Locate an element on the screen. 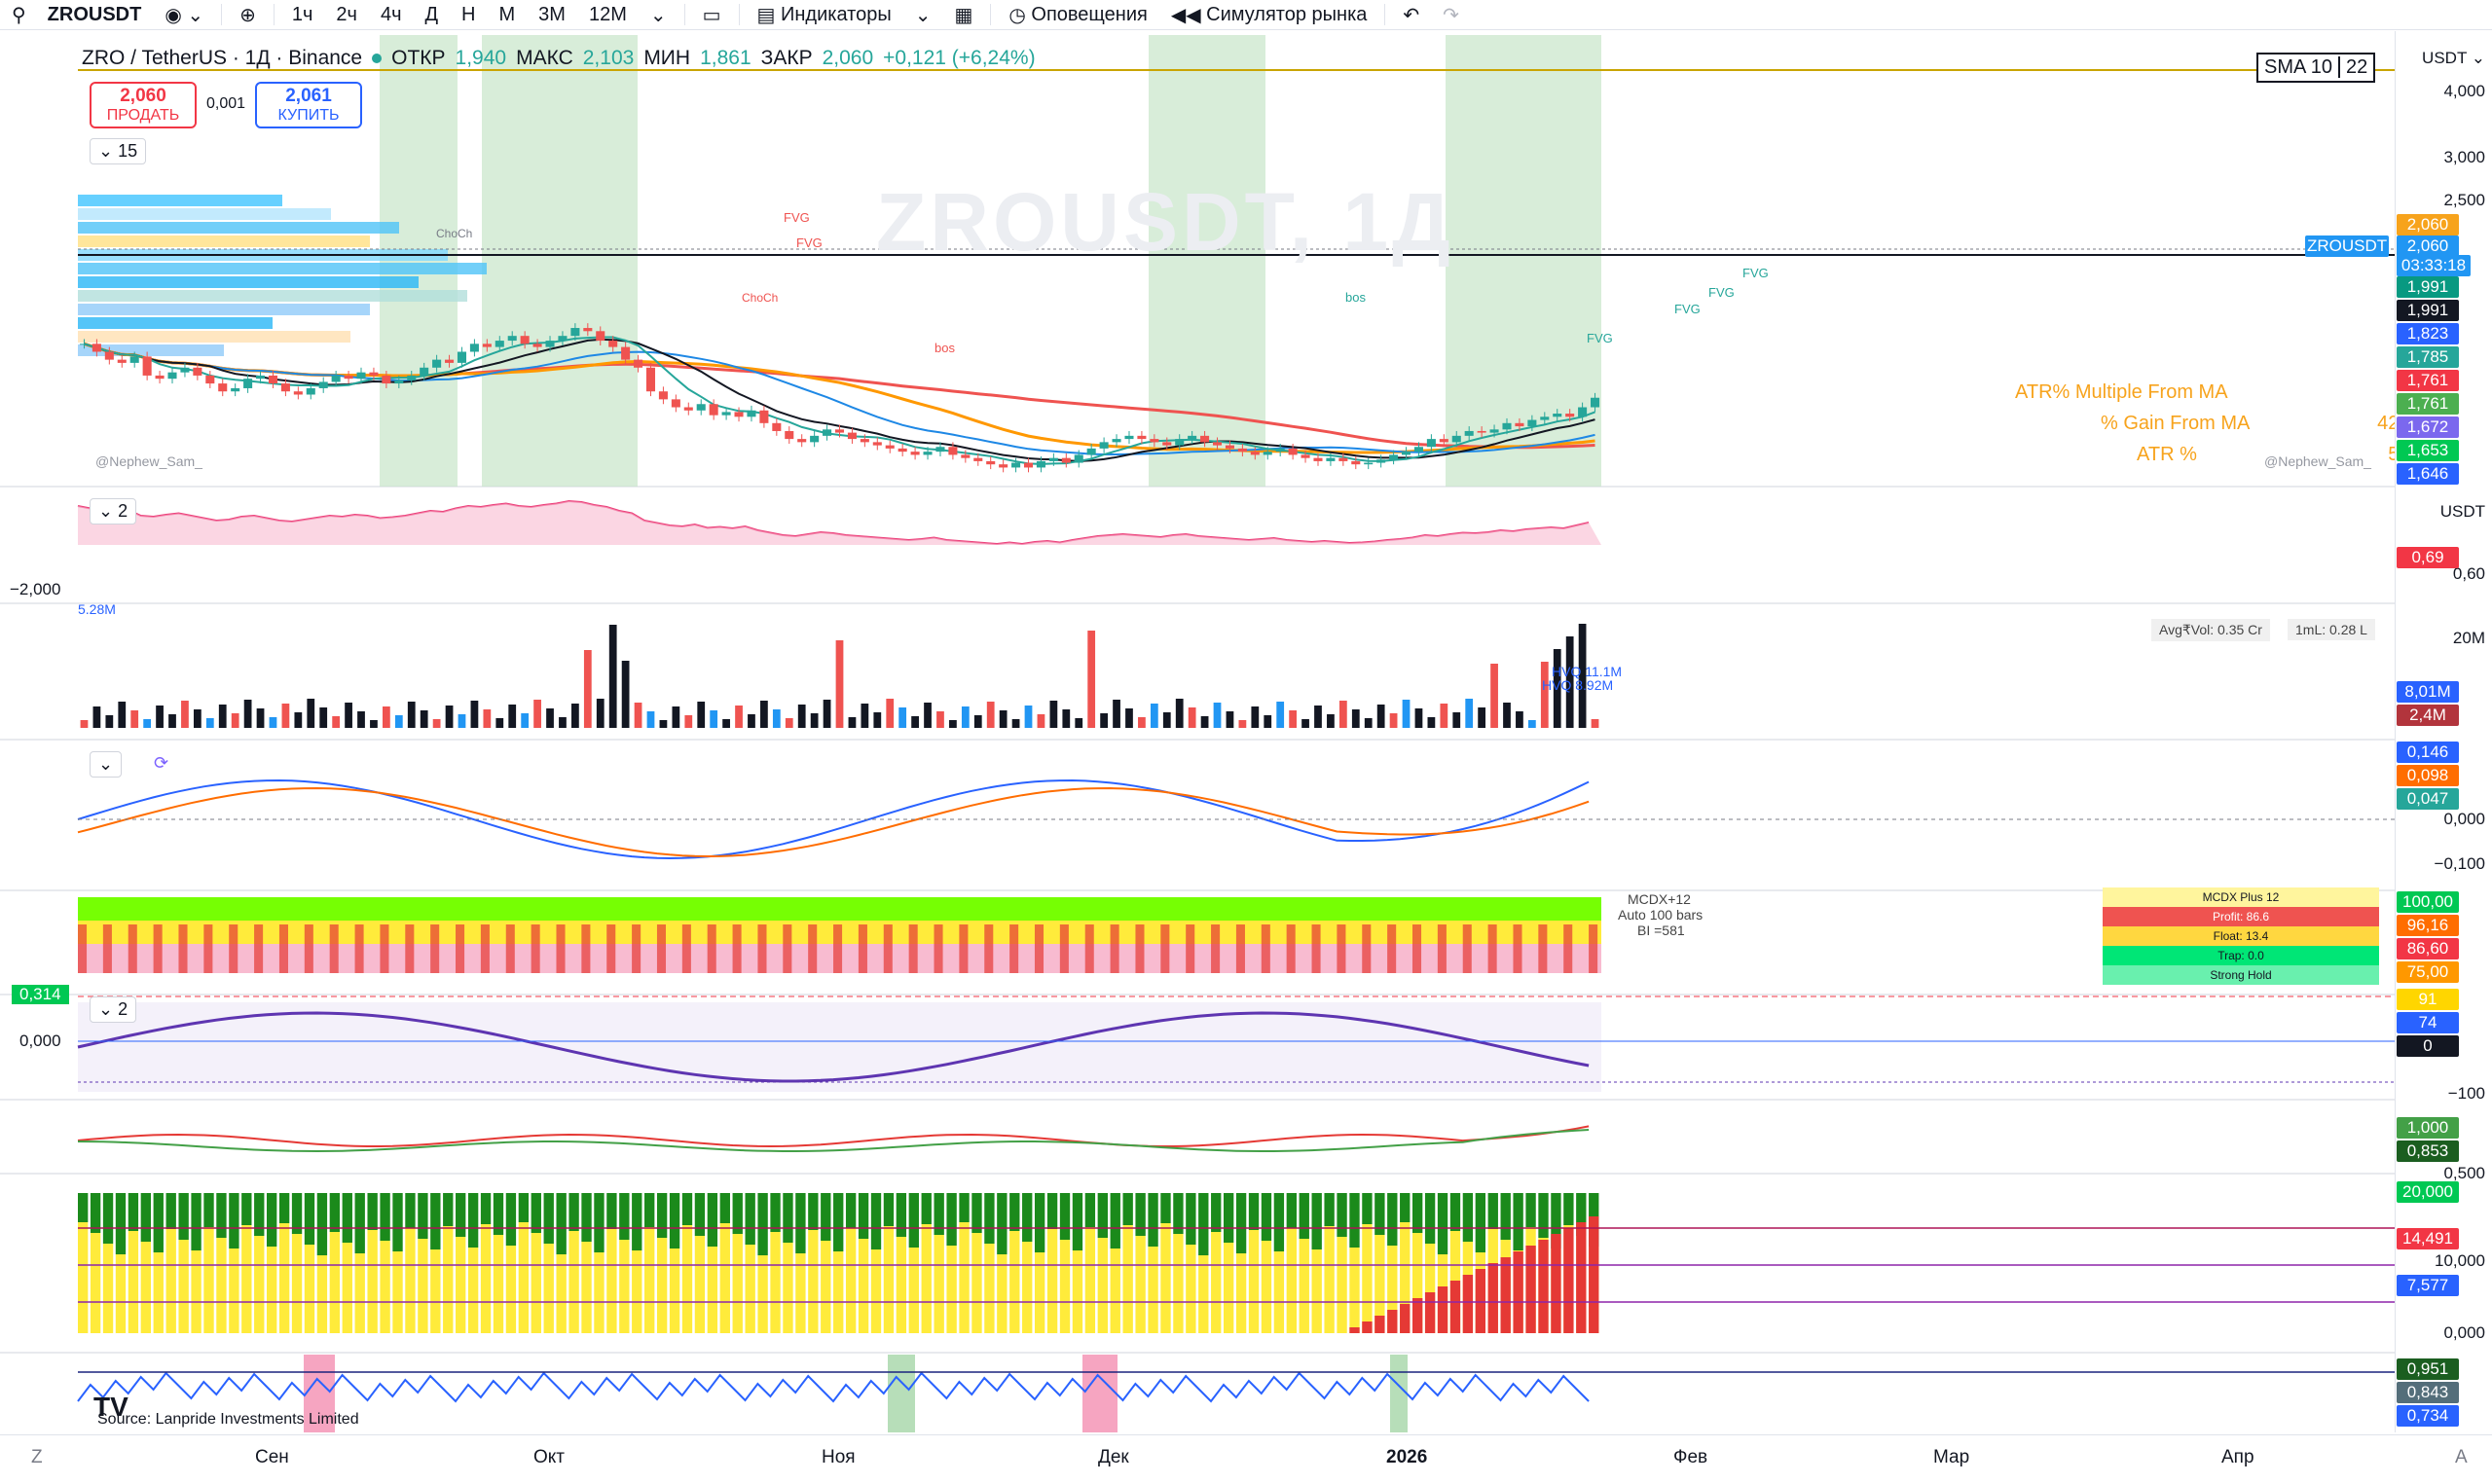 This screenshot has height=1484, width=2492. price-tag: 1,761 is located at coordinates (2428, 404).